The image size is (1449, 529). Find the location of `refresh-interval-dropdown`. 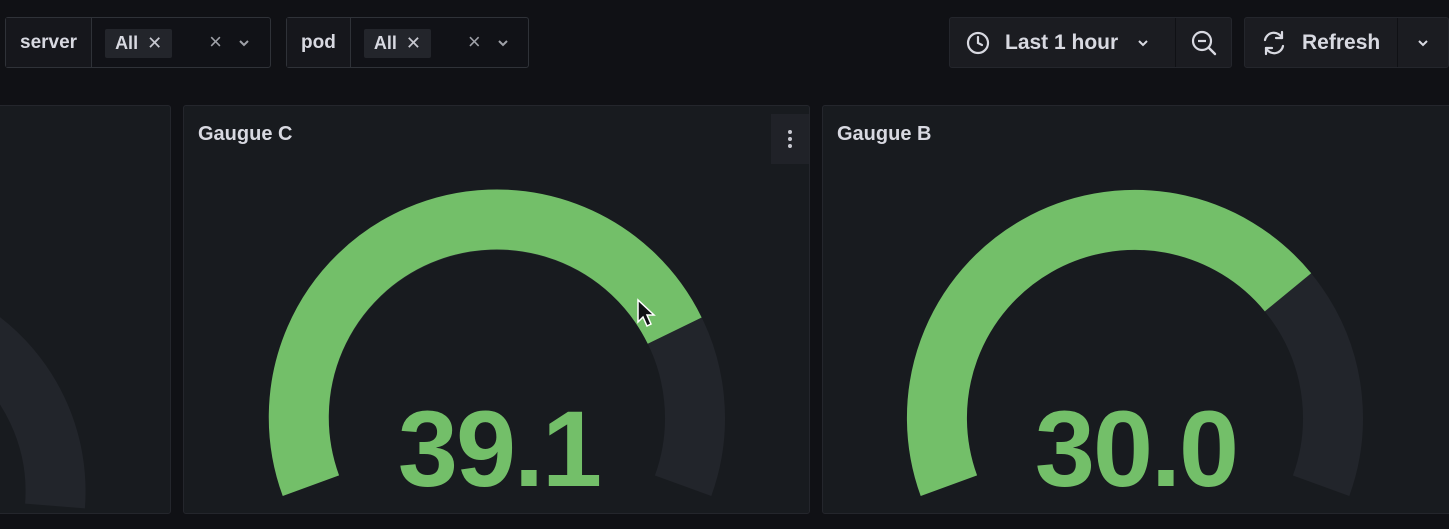

refresh-interval-dropdown is located at coordinates (1423, 42).